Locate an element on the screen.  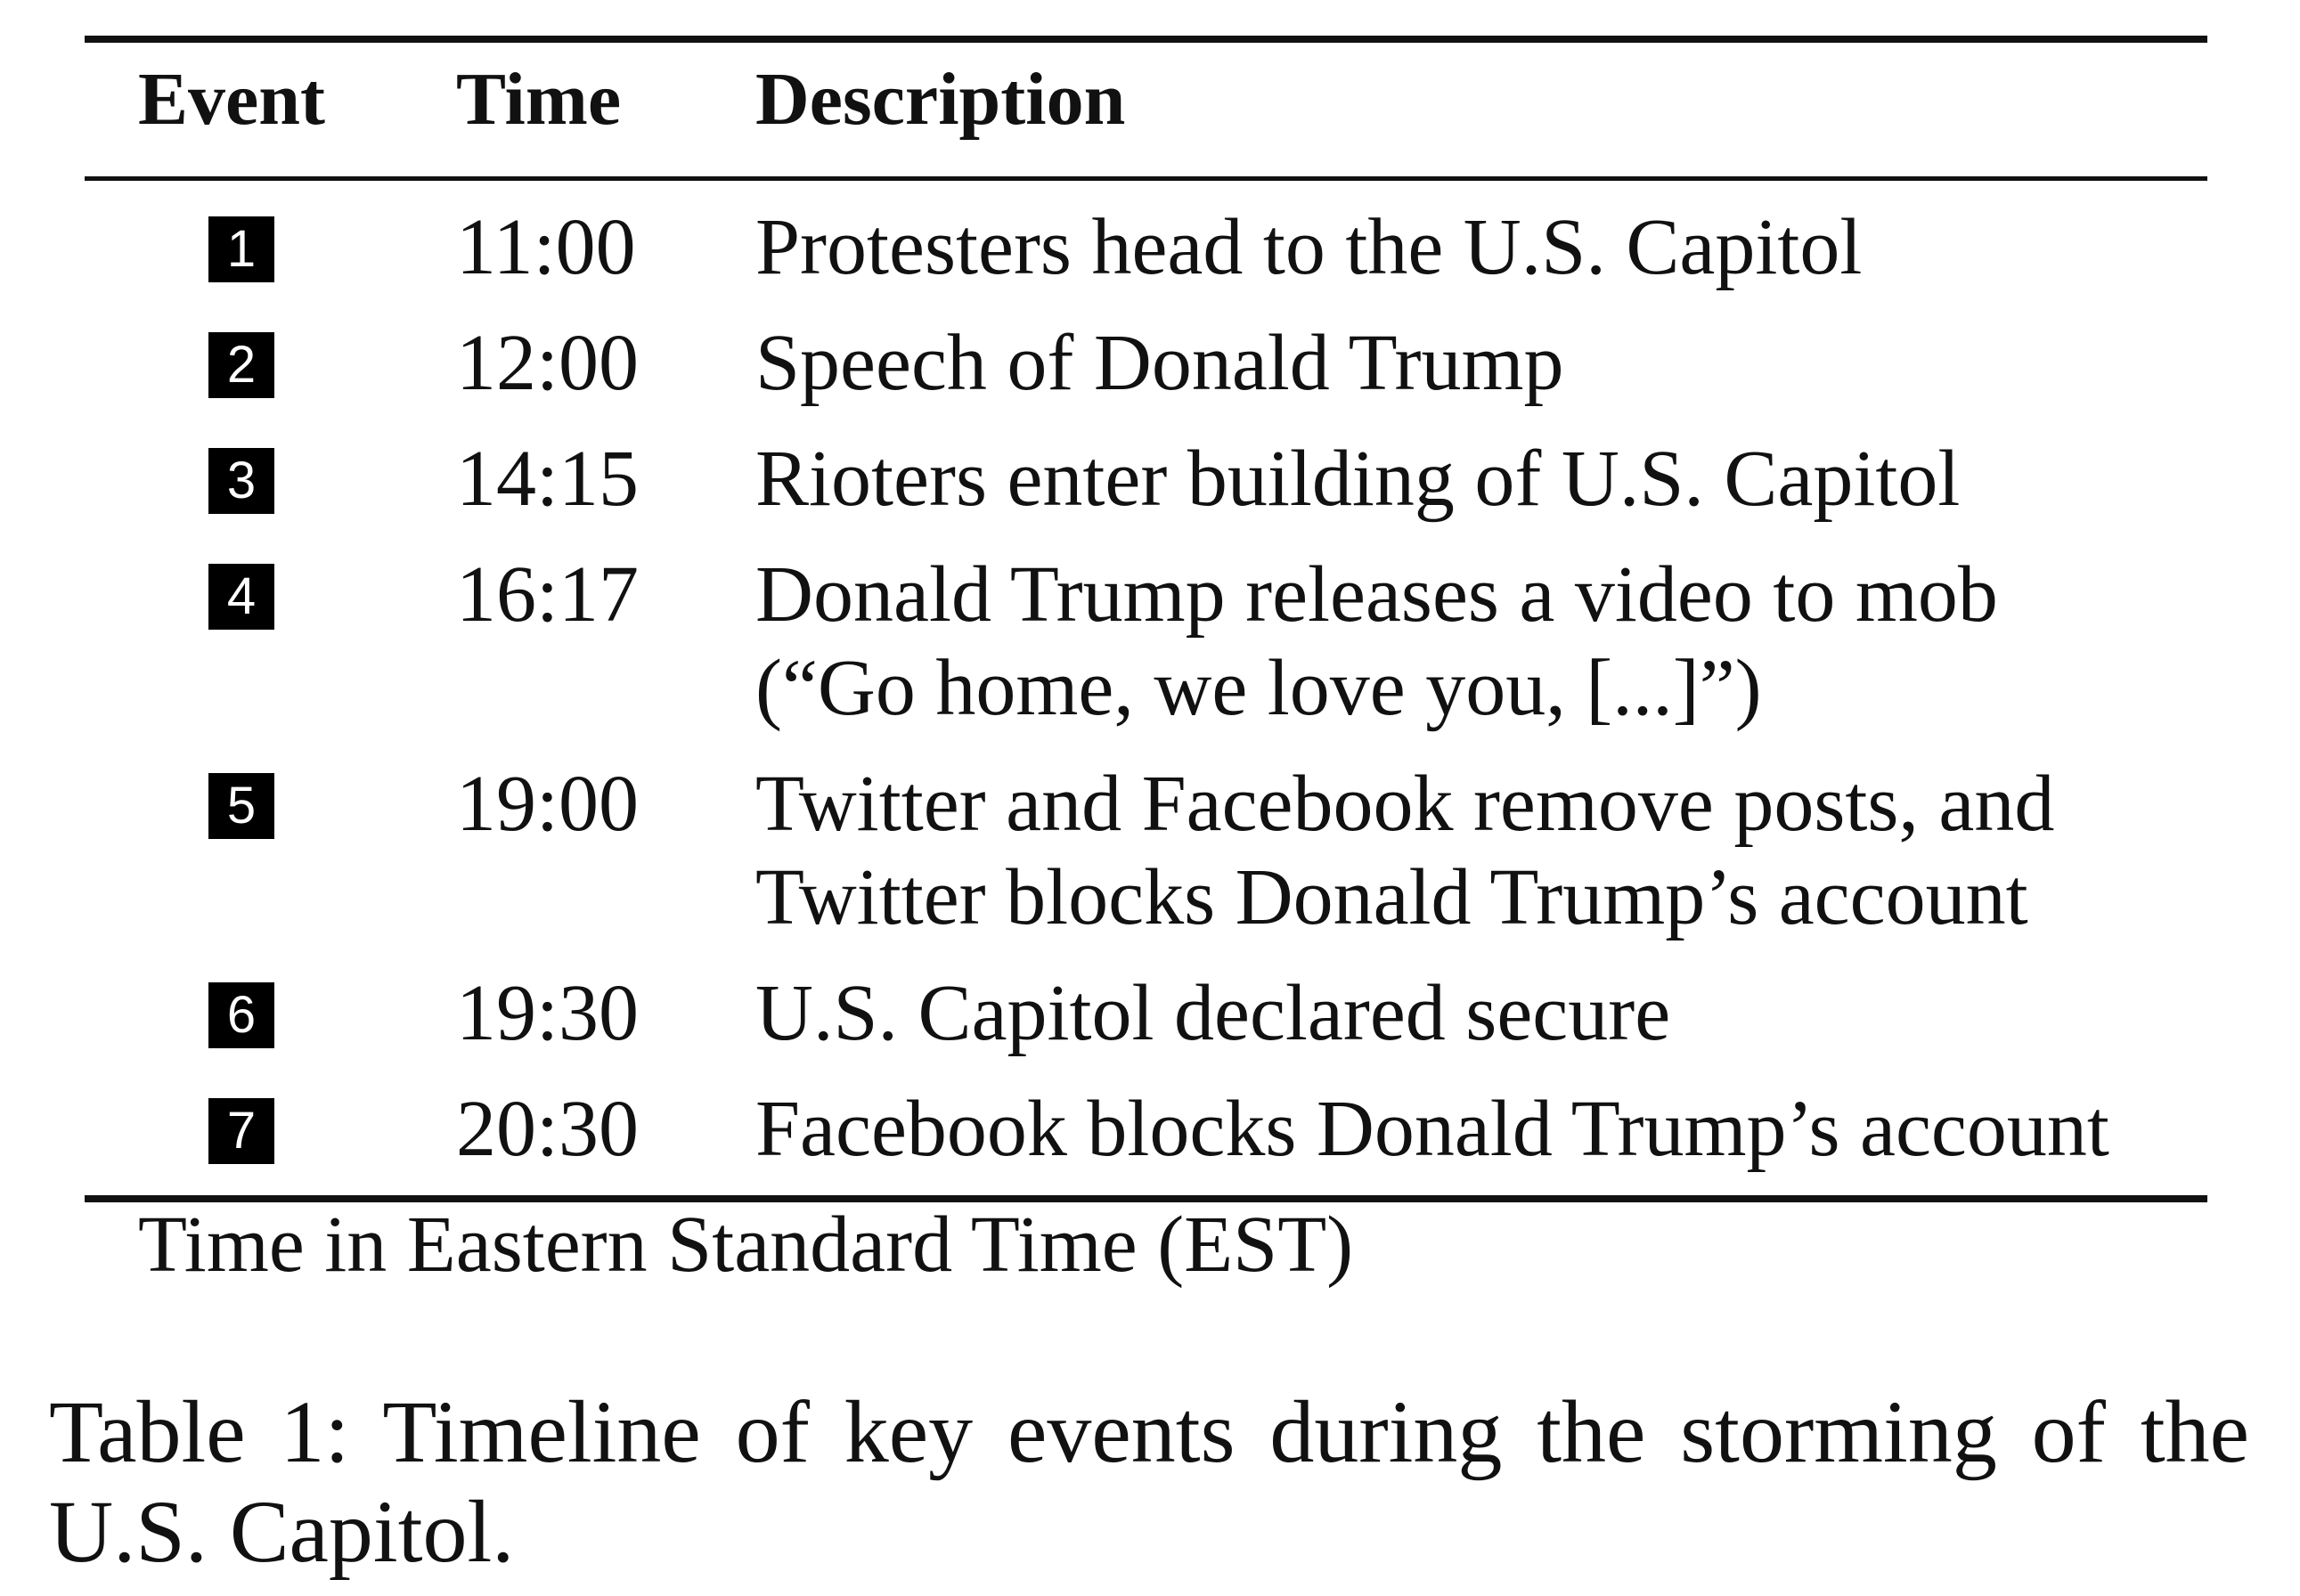
event-description: U.S. Capitol declared secure is located at coordinates (1212, 1013).